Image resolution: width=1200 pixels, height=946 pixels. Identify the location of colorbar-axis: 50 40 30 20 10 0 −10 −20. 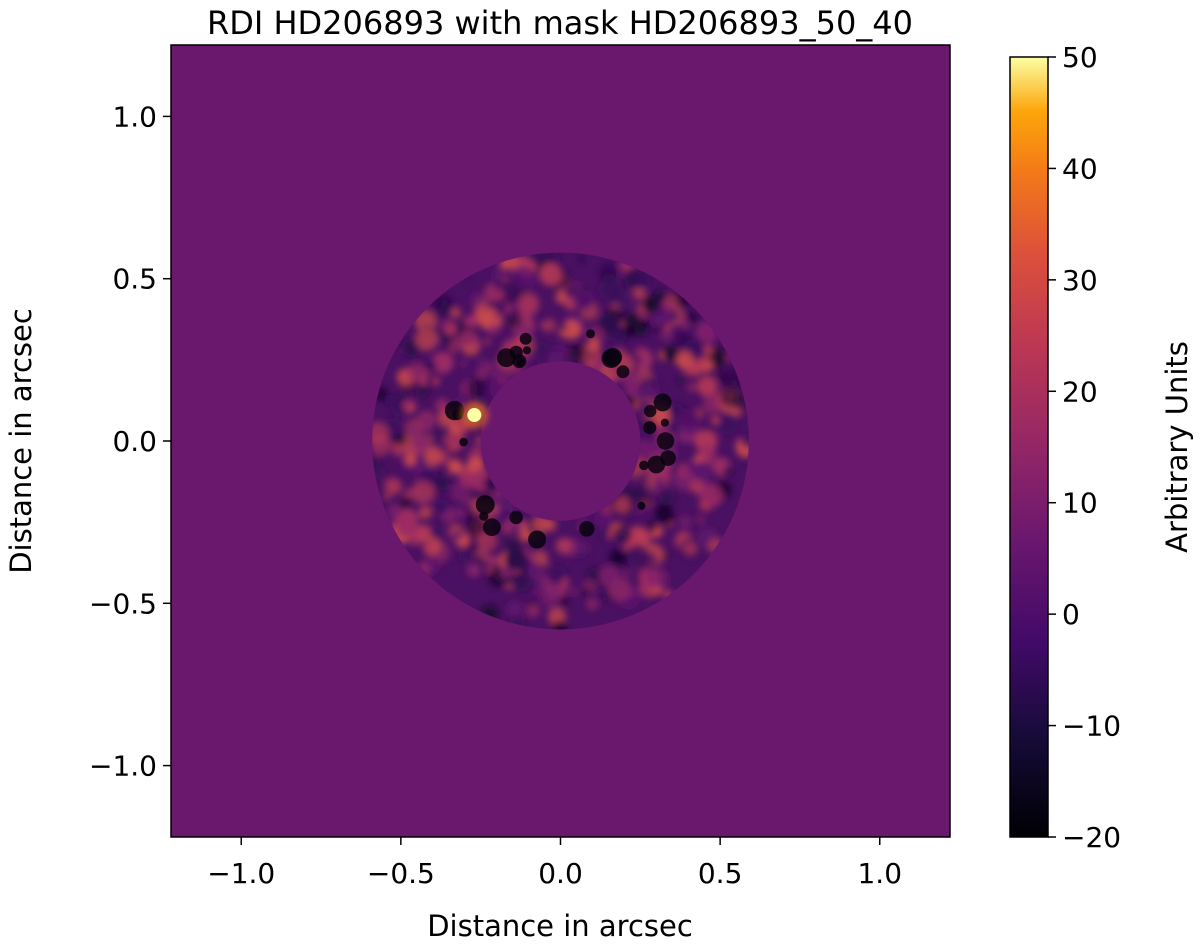
(1084, 447).